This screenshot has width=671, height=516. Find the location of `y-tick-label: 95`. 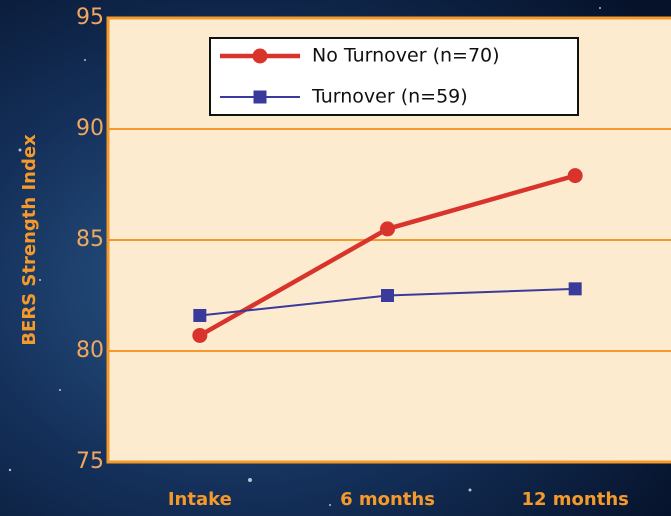

y-tick-label: 95 is located at coordinates (90, 17).